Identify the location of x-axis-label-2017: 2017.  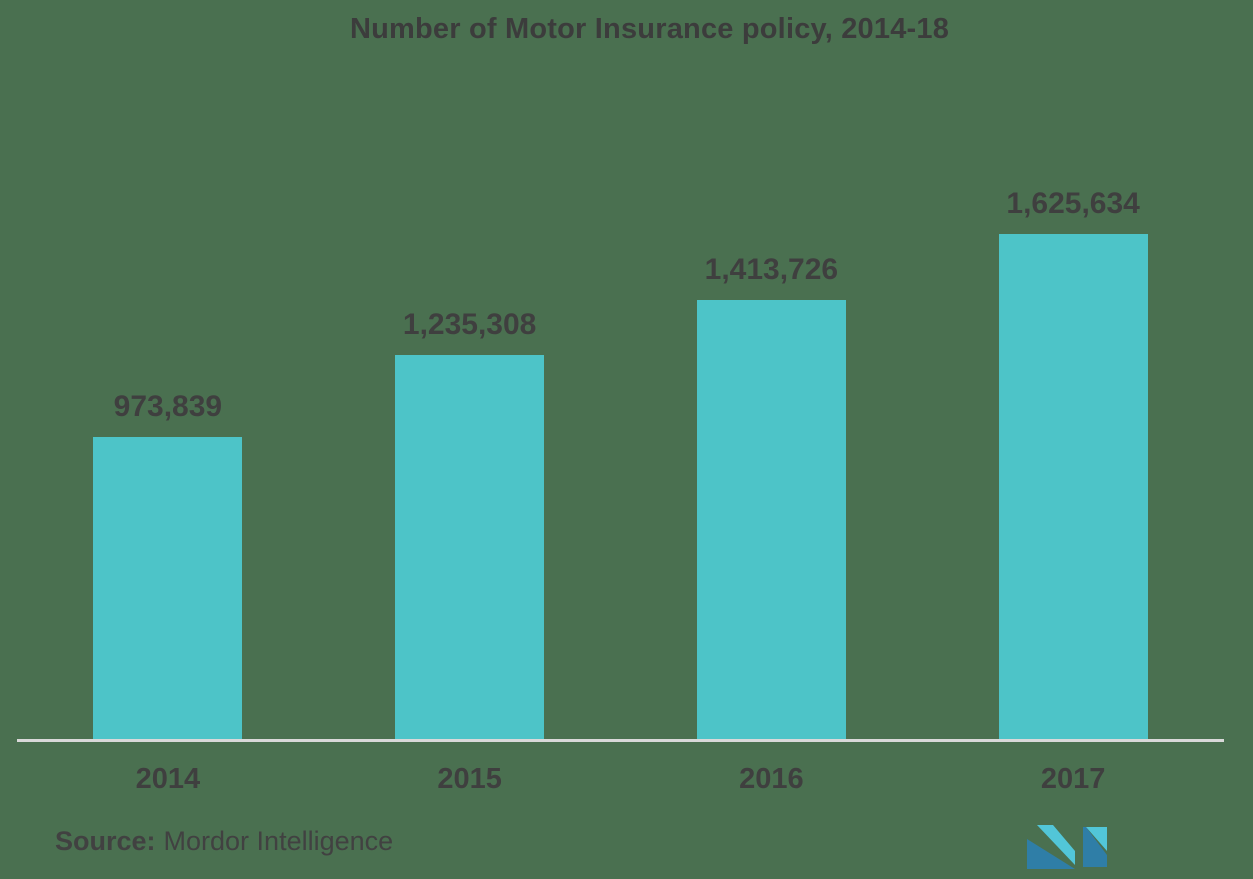
(1073, 779).